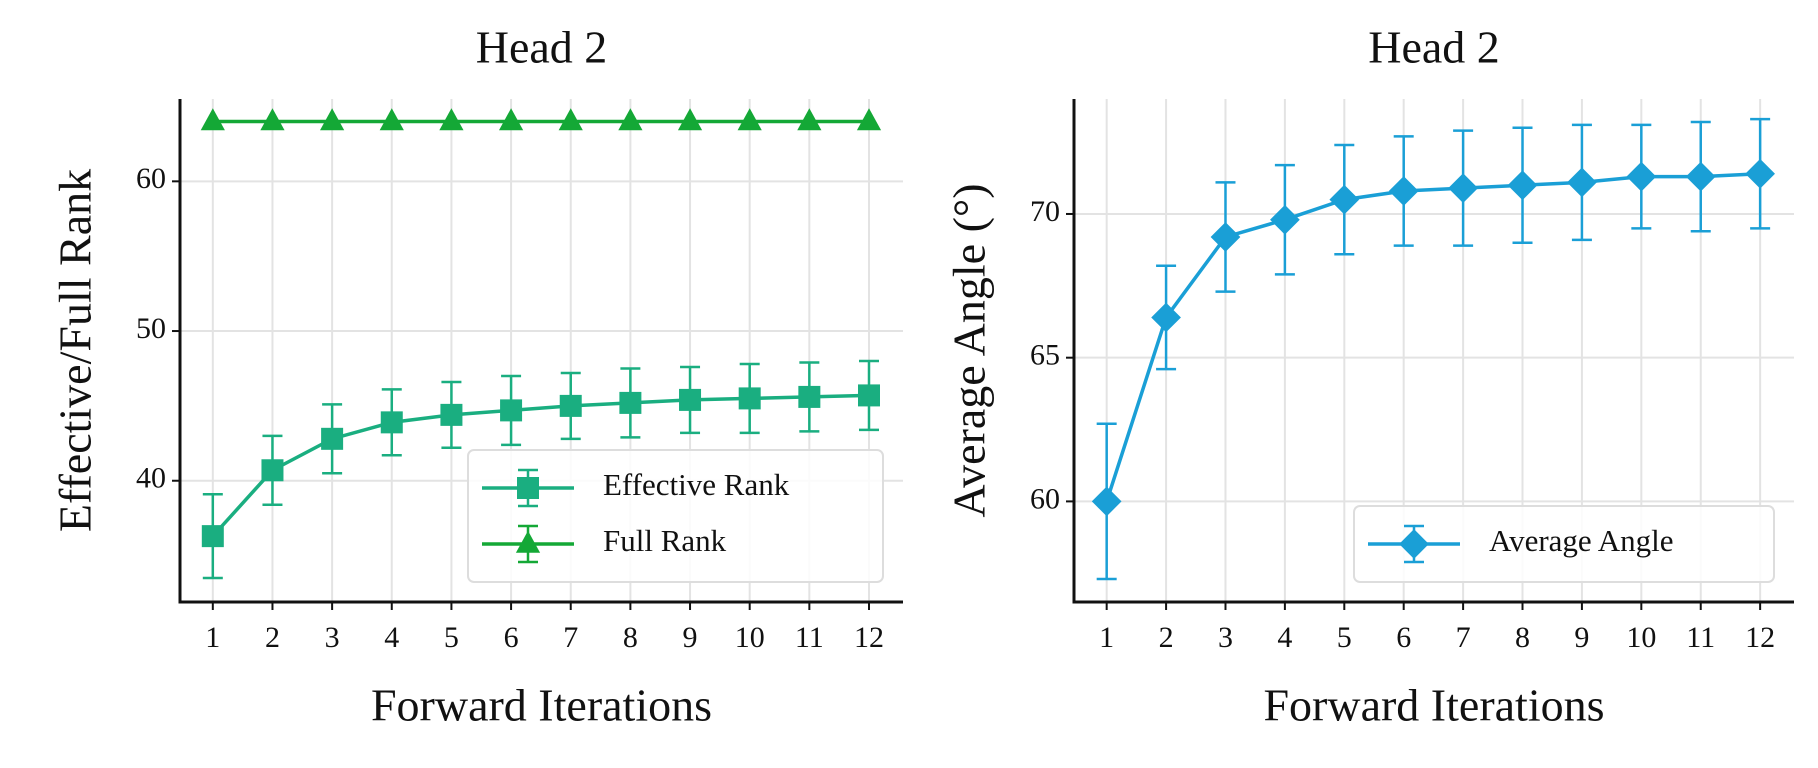  What do you see at coordinates (665, 540) in the screenshot?
I see `legend-label: Full Rank` at bounding box center [665, 540].